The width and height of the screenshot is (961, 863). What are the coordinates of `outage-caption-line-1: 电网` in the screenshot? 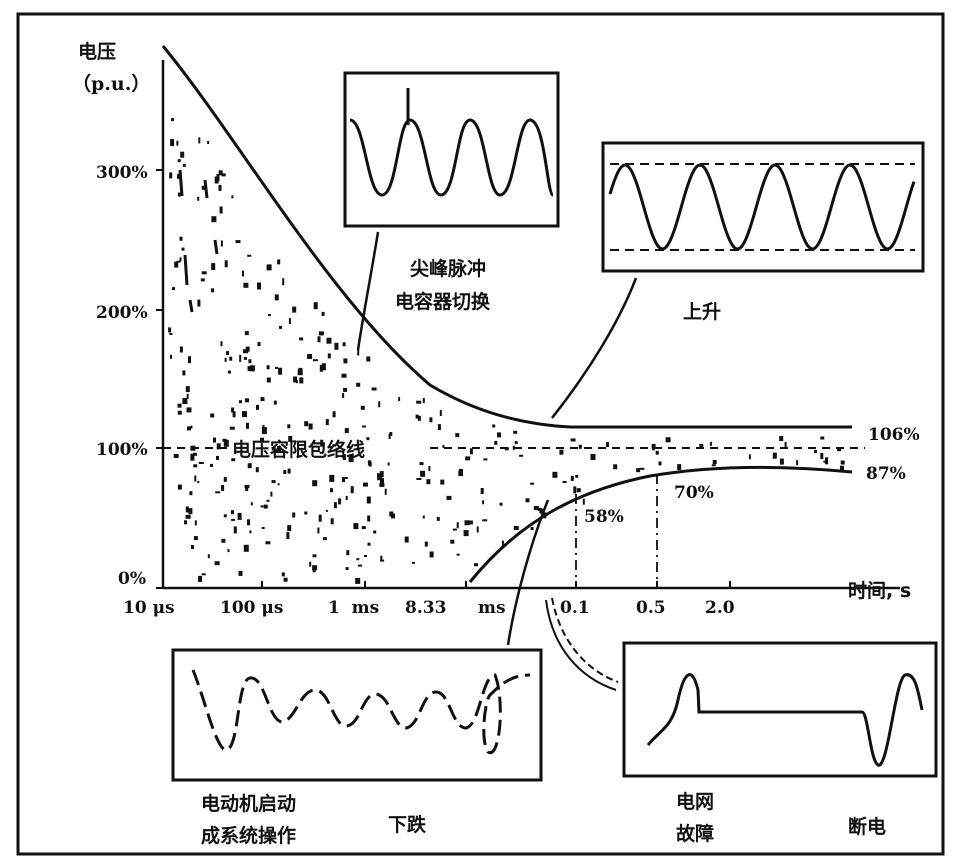 It's located at (695, 801).